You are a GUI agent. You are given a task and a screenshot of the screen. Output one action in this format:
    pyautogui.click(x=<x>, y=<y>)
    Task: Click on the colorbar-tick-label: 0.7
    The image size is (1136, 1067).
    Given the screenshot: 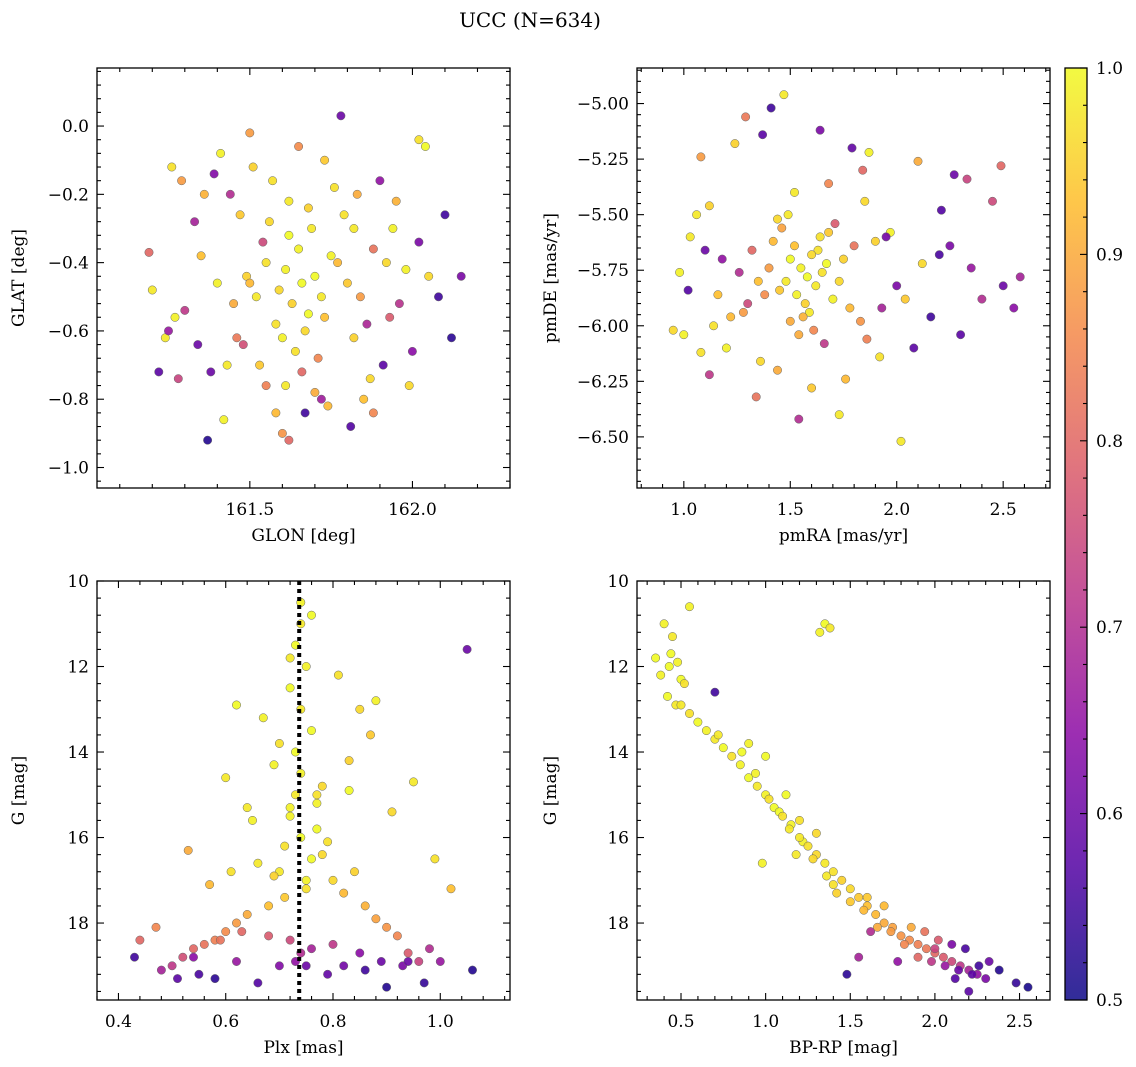 What is the action you would take?
    pyautogui.click(x=1109, y=628)
    